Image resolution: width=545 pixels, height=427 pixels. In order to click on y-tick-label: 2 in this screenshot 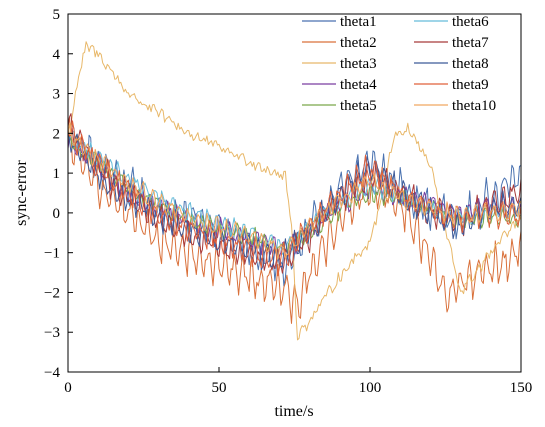, I will do `click(57, 134)`.